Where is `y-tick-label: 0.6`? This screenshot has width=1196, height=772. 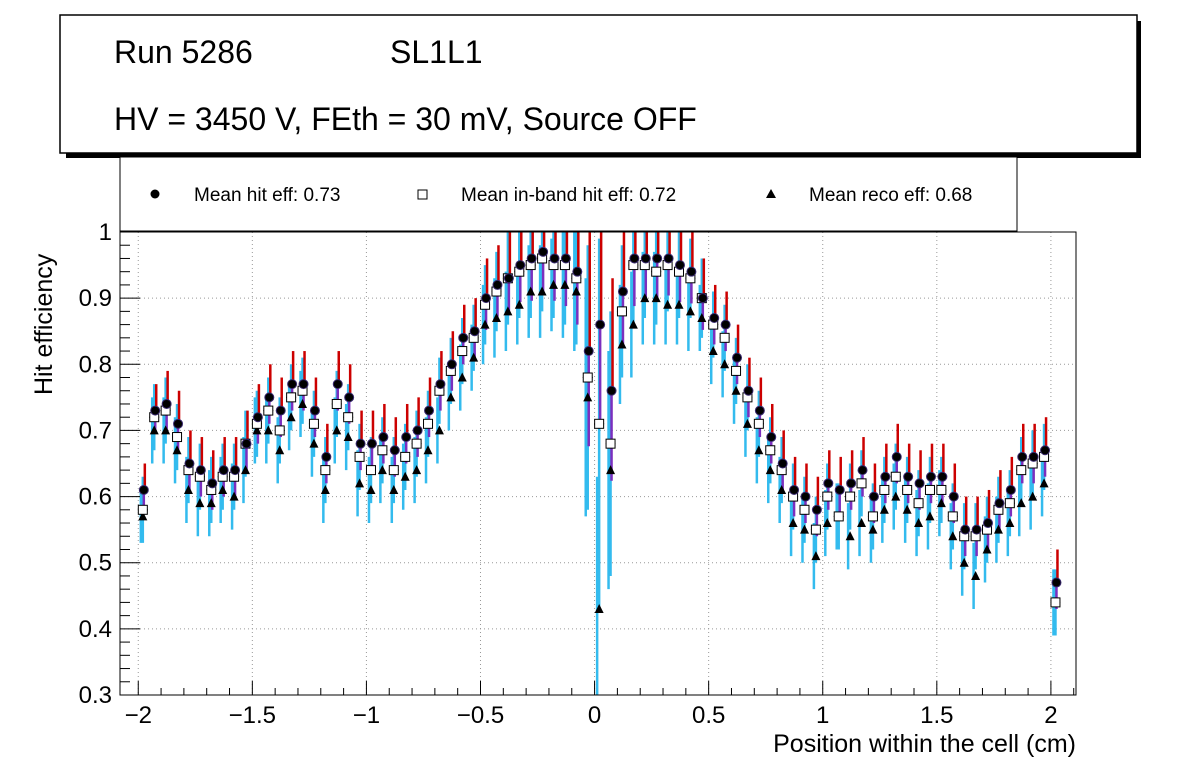
y-tick-label: 0.6 is located at coordinates (95, 497).